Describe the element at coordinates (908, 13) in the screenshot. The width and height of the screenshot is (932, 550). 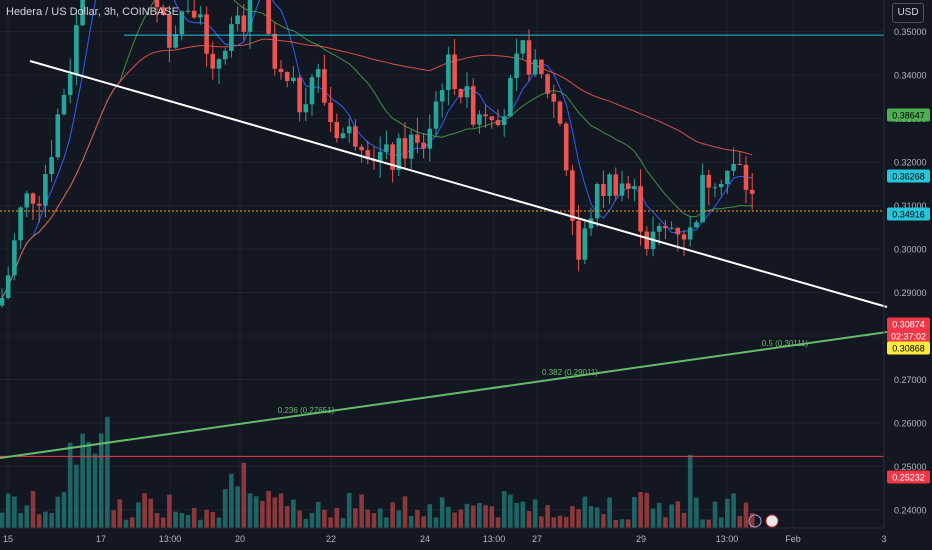
I see `currency-button: USD` at that location.